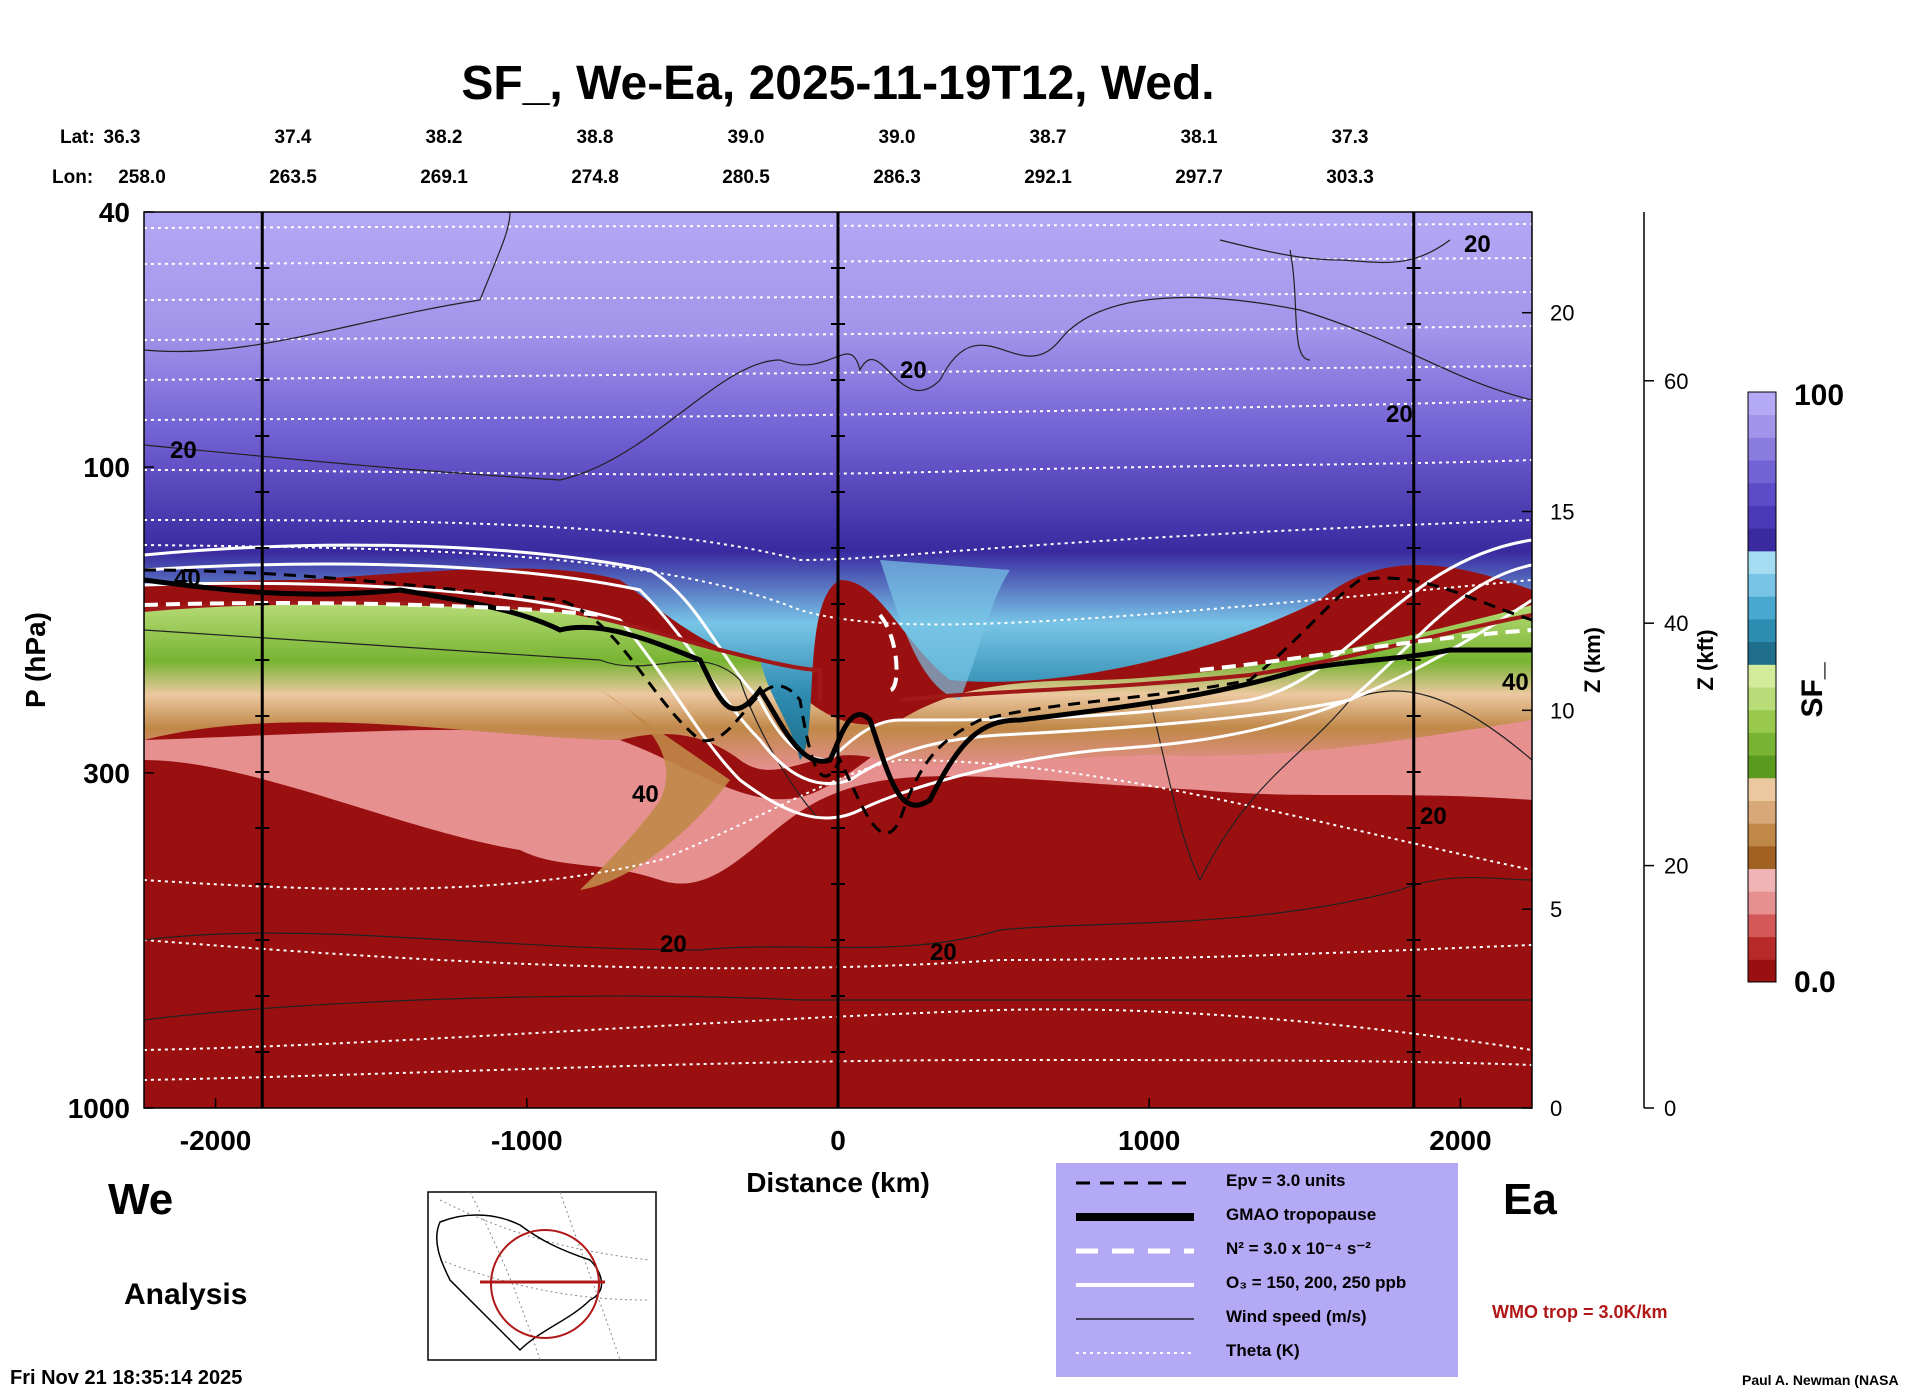 Image resolution: width=1926 pixels, height=1394 pixels. Describe the element at coordinates (1562, 313) in the screenshot. I see `z-km-tick-label: 20` at that location.